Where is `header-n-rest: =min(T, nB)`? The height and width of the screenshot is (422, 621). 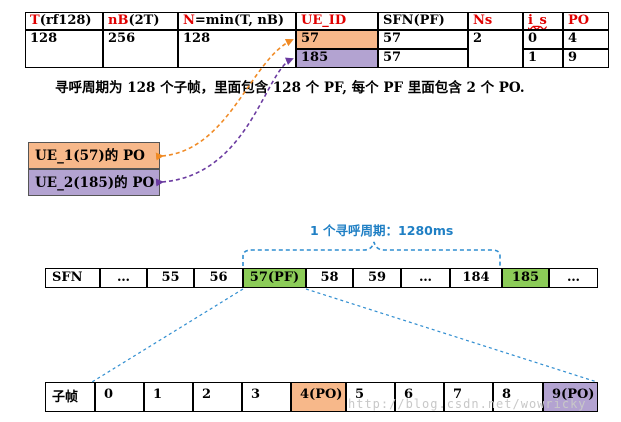 header-n-rest: =min(T, nB) is located at coordinates (239, 20).